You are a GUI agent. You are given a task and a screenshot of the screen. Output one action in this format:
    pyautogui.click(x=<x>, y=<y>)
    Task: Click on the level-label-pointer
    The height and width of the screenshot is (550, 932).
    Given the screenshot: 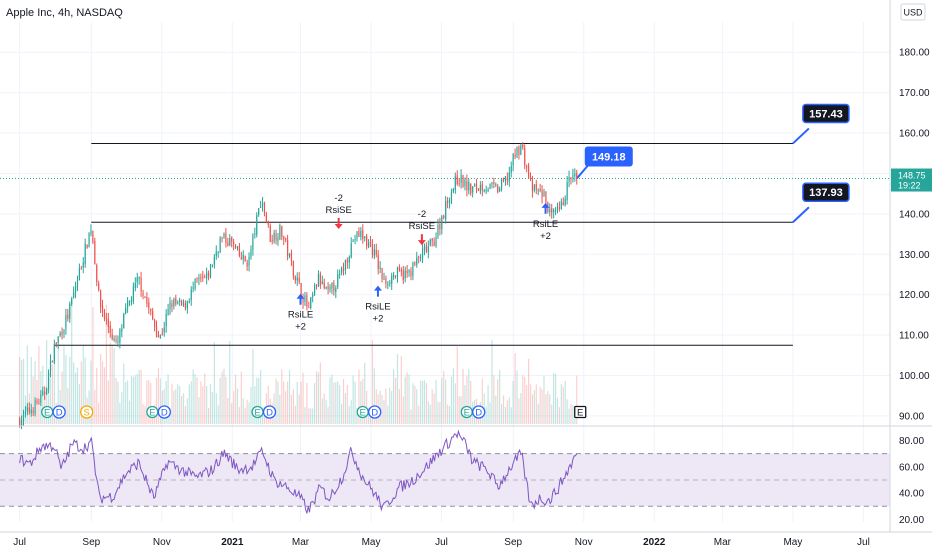 What is the action you would take?
    pyautogui.click(x=801, y=136)
    